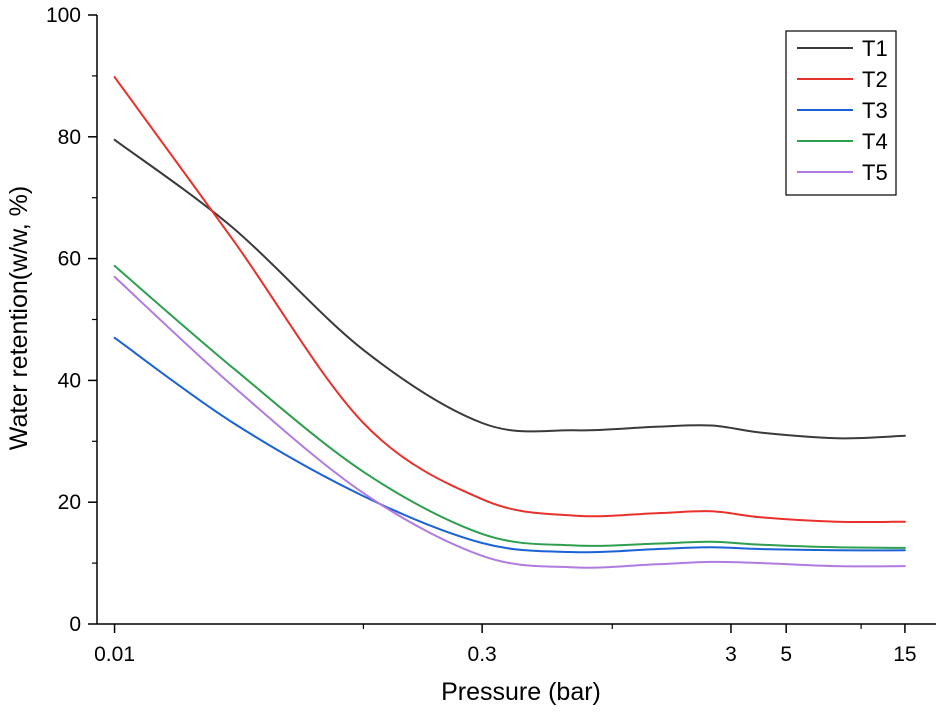  I want to click on x-tick-labels: 0.01 0.3 3 5 15, so click(505, 654).